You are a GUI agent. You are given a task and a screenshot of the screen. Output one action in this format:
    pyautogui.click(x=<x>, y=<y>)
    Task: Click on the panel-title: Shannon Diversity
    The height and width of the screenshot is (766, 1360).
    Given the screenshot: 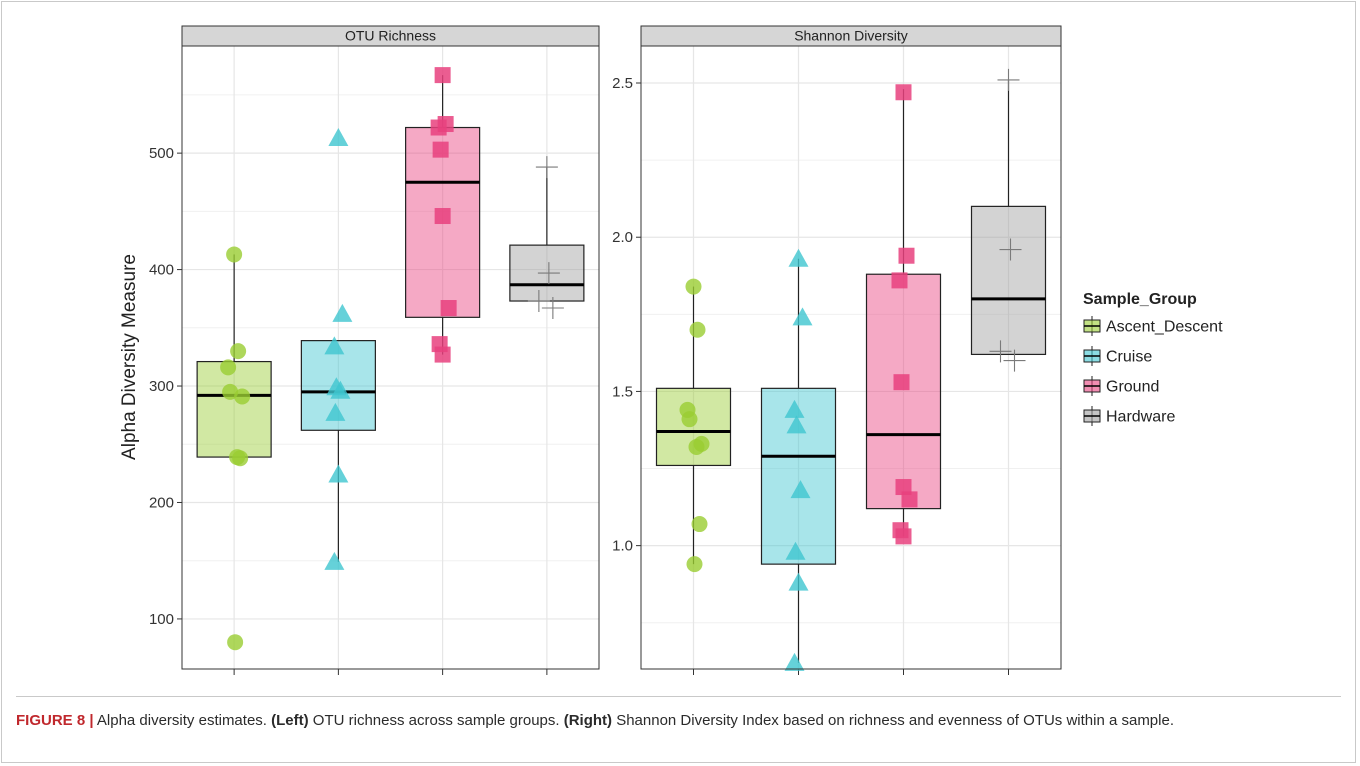 What is the action you would take?
    pyautogui.click(x=851, y=36)
    